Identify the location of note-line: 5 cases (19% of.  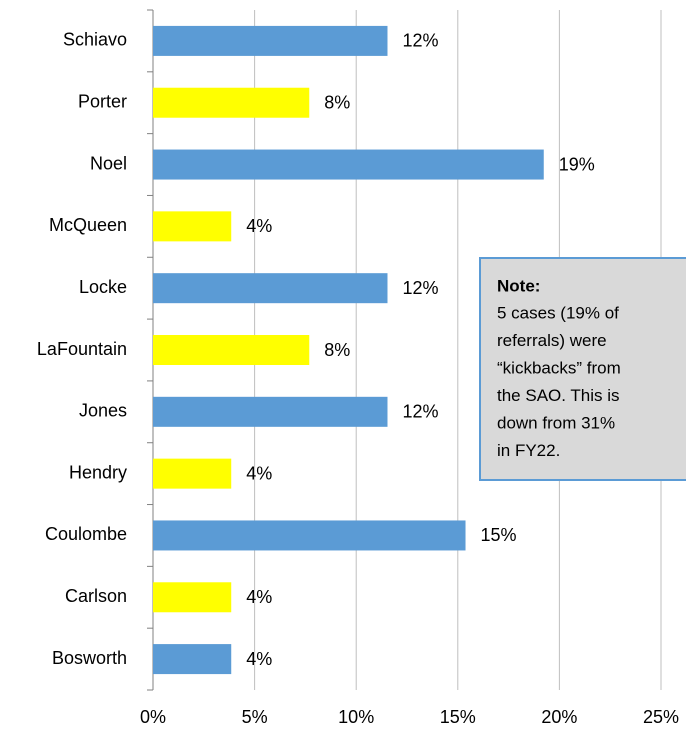
(558, 312).